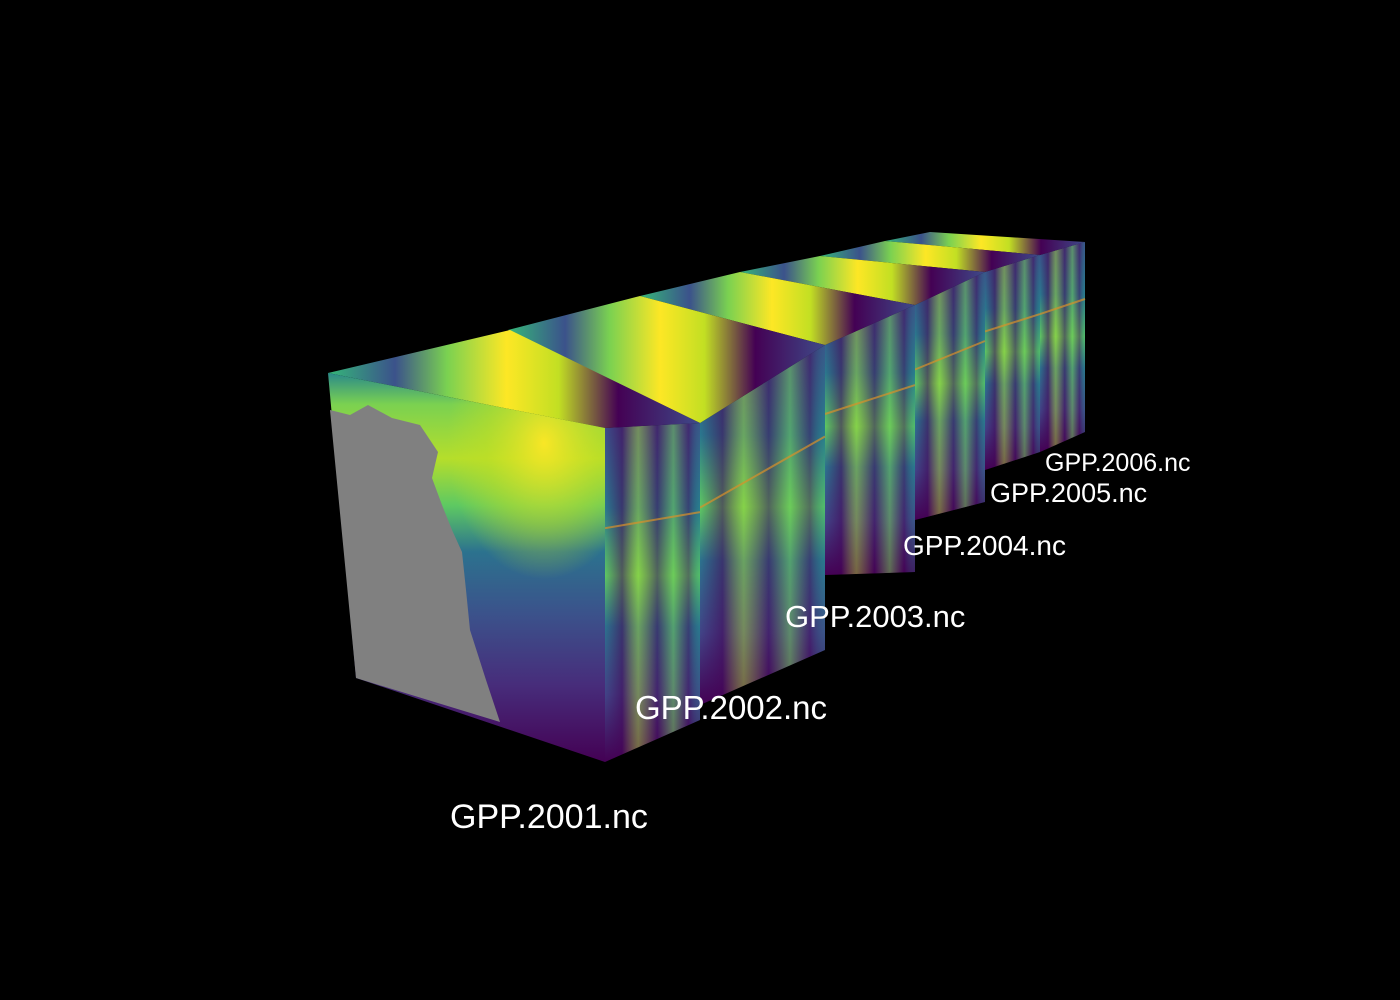  Describe the element at coordinates (984, 545) in the screenshot. I see `cube-label-2004: GPP.2004.nc` at that location.